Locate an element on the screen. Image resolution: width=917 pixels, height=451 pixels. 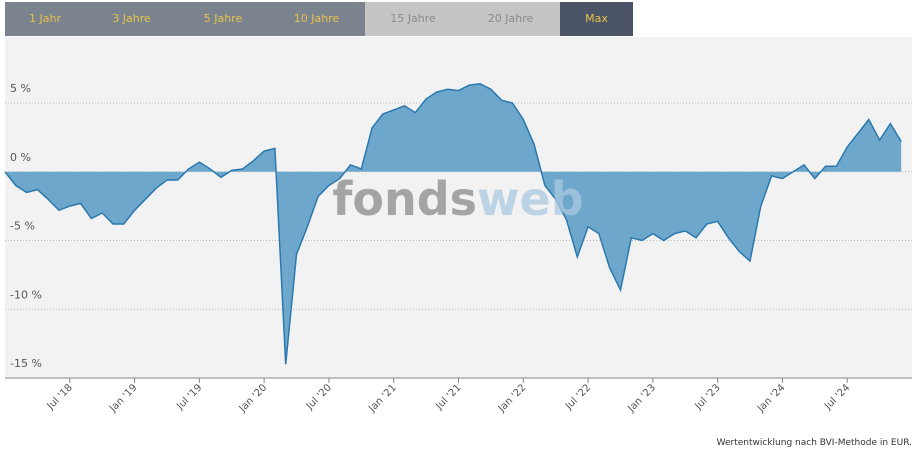
tab: 1 Jahr is located at coordinates (45, 19).